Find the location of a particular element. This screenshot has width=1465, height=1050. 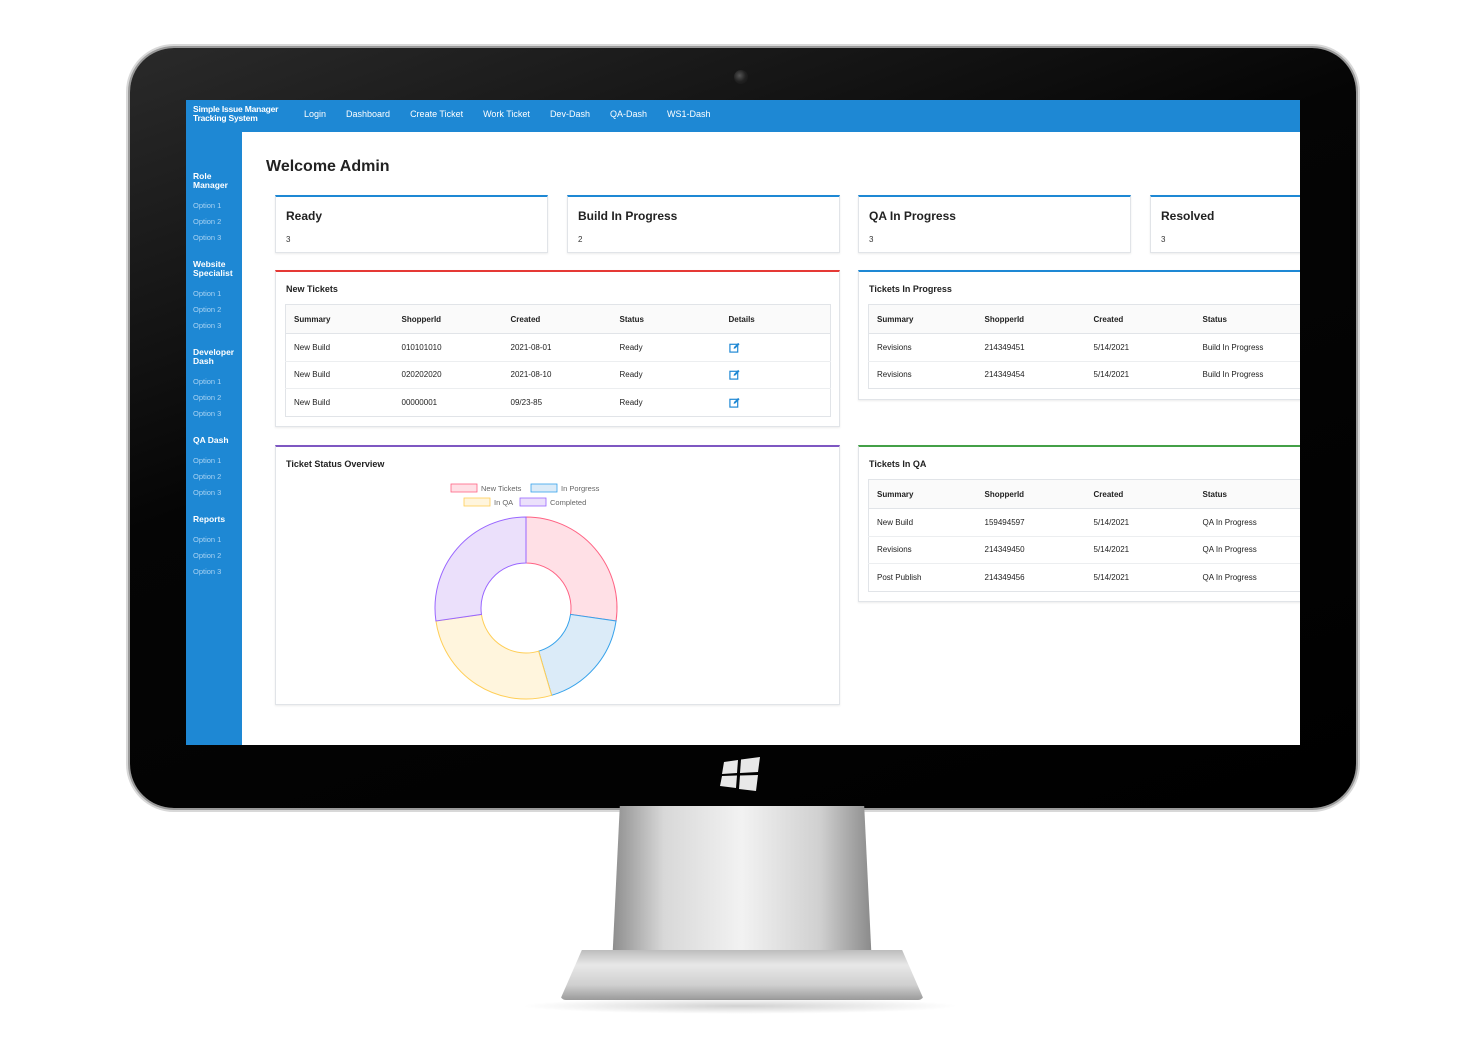

sidebar-group-title: Role Manager is located at coordinates (210, 180).